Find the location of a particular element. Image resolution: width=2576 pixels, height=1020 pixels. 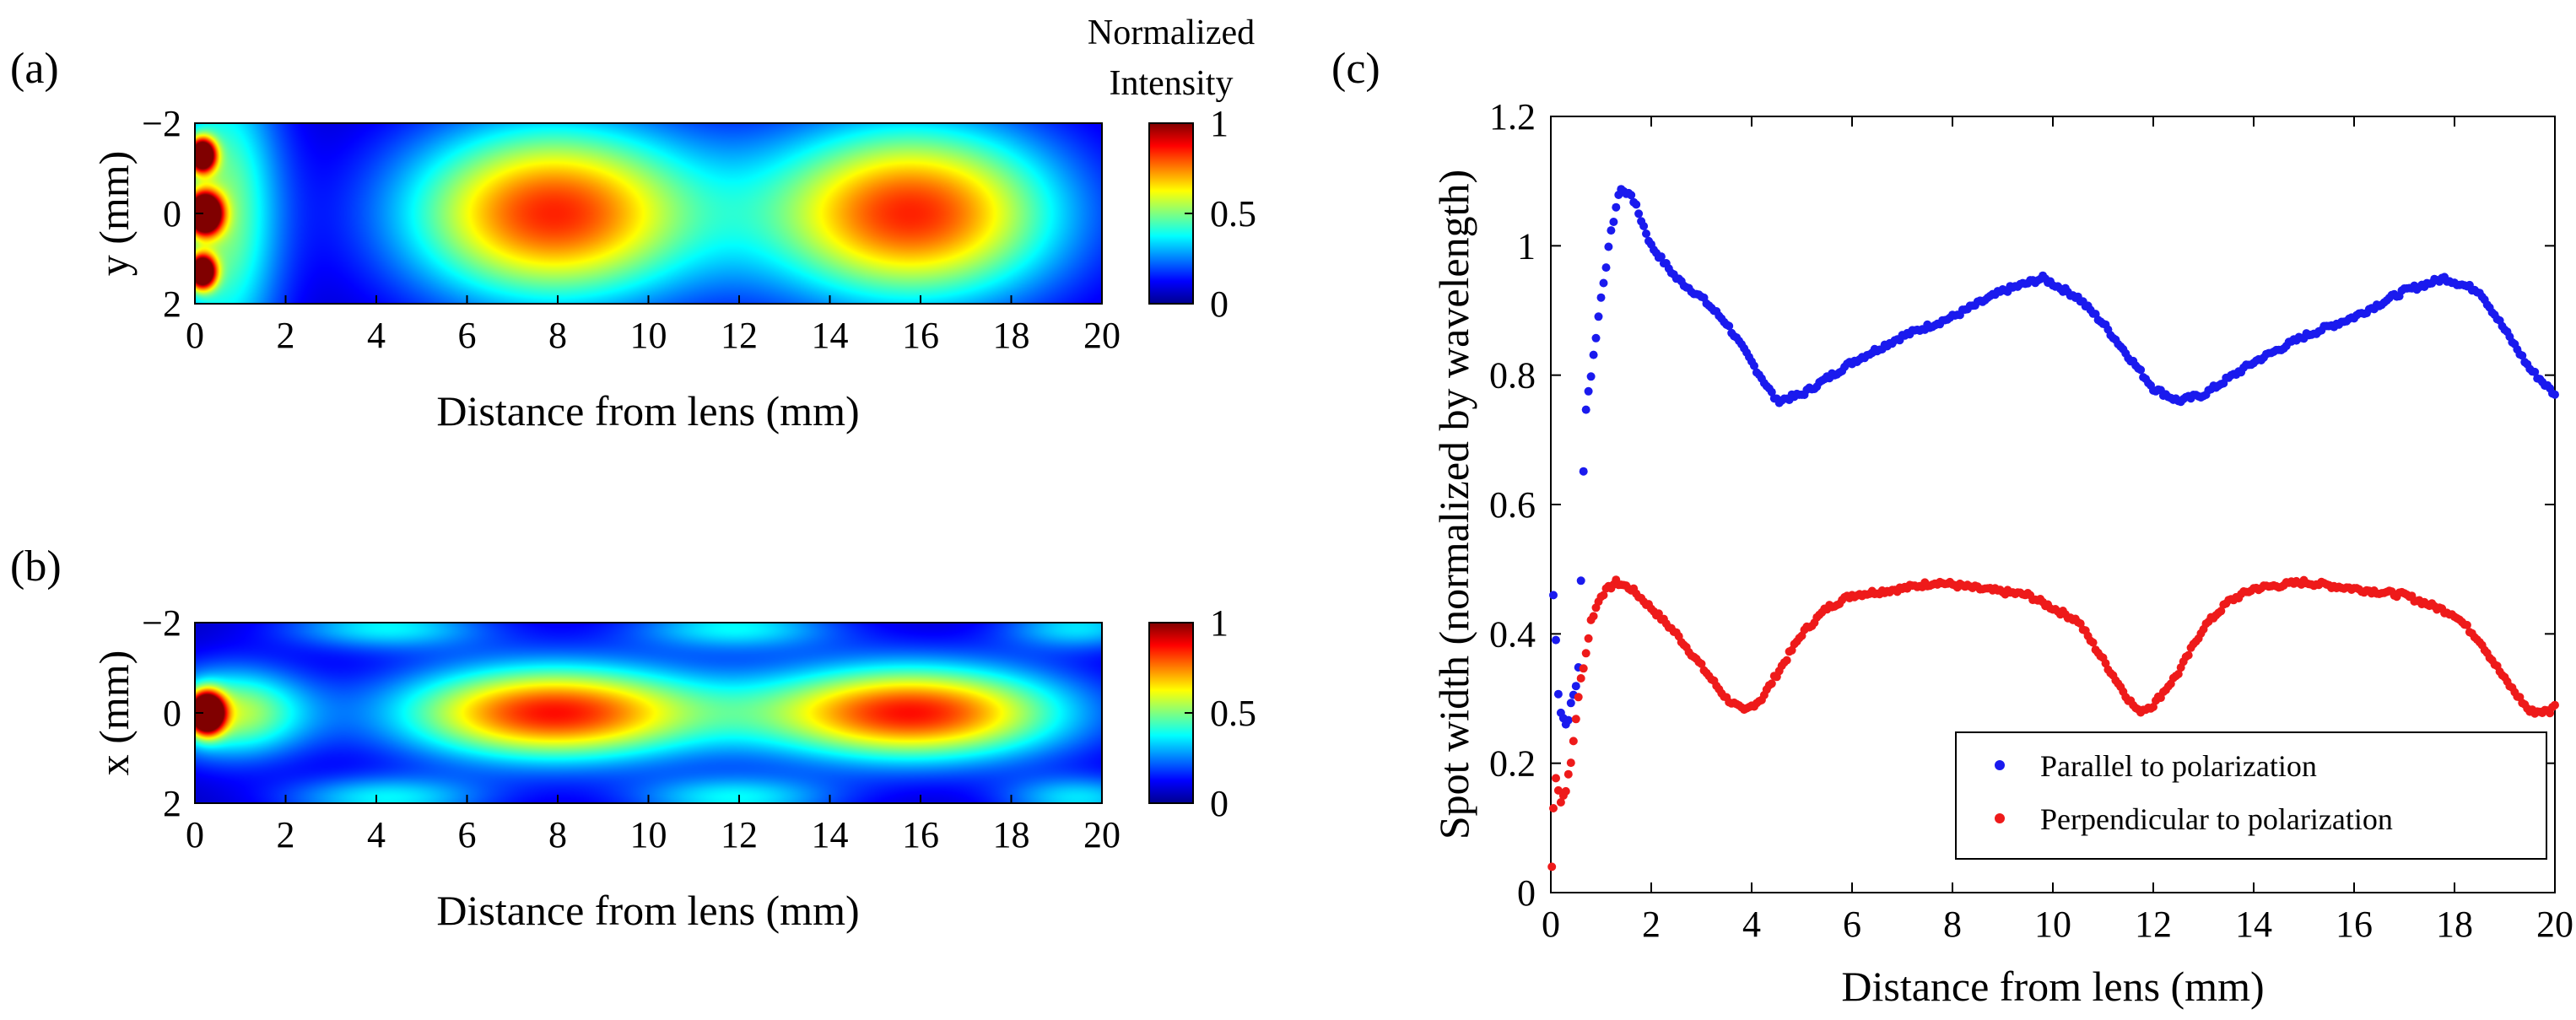

legend-label-perpendicular: Perpendicular to polarization is located at coordinates (2216, 819).